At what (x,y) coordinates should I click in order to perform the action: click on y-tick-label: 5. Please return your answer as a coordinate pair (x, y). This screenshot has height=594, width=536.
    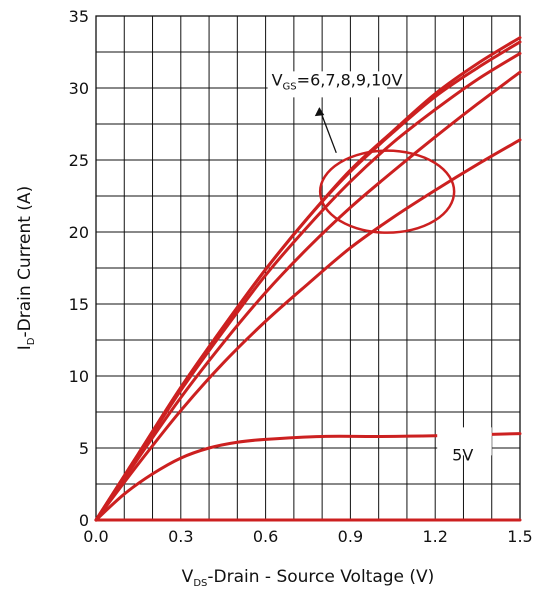
    Looking at the image, I should click on (84, 448).